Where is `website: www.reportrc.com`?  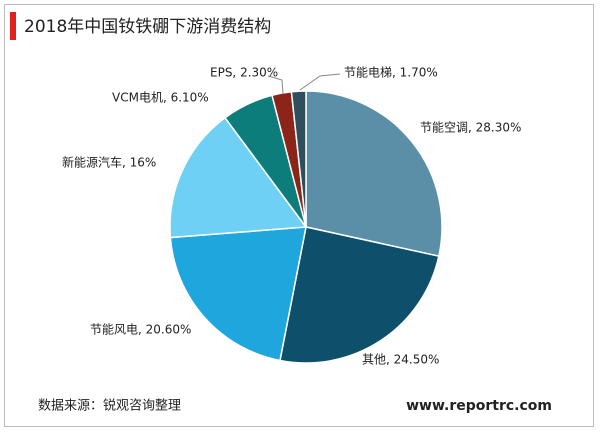 website: www.reportrc.com is located at coordinates (479, 406).